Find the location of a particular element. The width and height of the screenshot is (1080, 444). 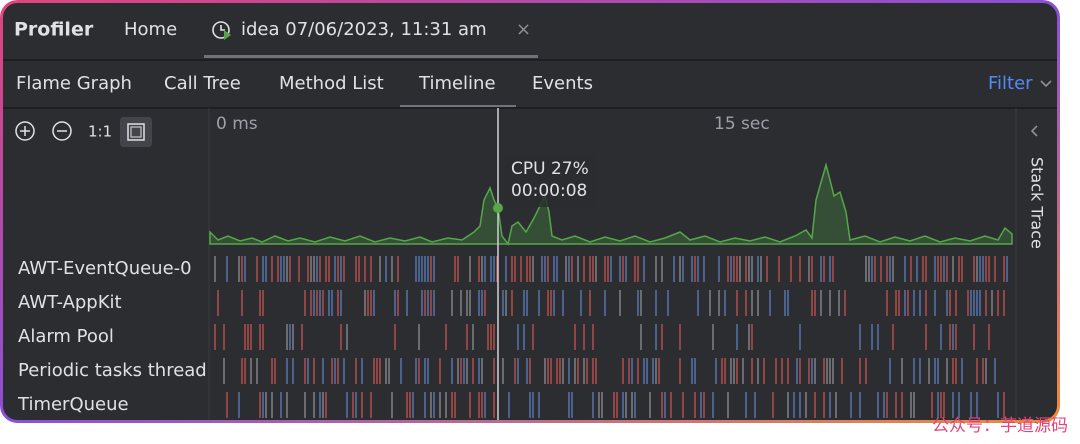

active-tab-underline is located at coordinates (371, 56).